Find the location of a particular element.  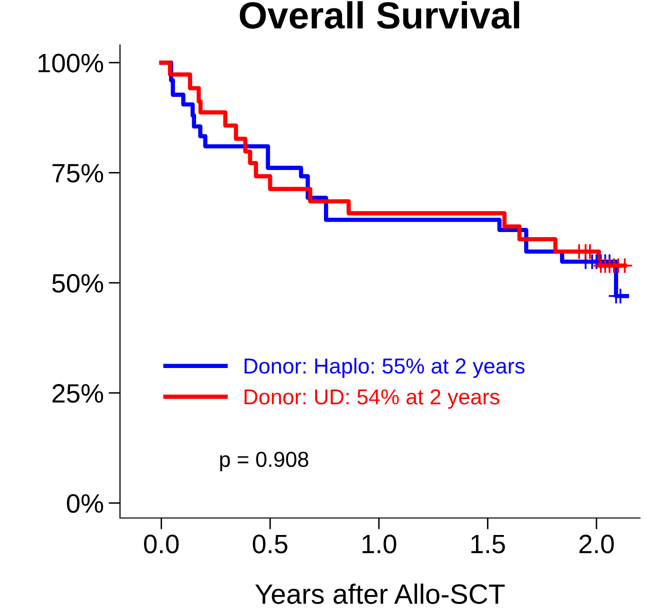

legend-label: Donor: Haplo: 55% at 2 years is located at coordinates (384, 368).